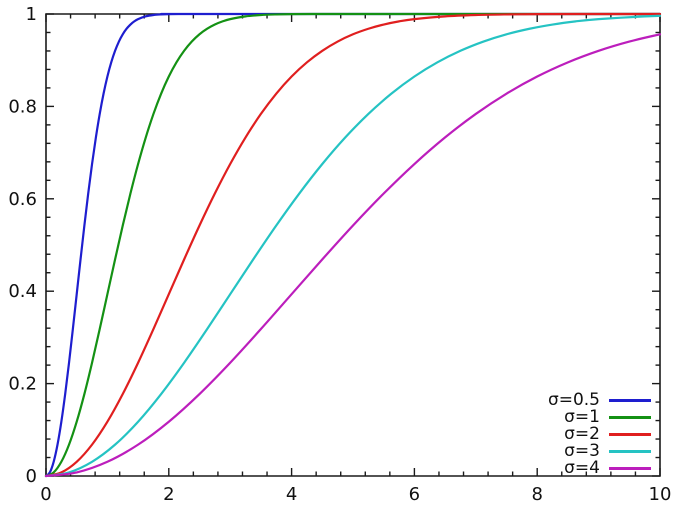 Image resolution: width=683 pixels, height=512 pixels. What do you see at coordinates (22, 199) in the screenshot?
I see `y-tick-label: 0.6` at bounding box center [22, 199].